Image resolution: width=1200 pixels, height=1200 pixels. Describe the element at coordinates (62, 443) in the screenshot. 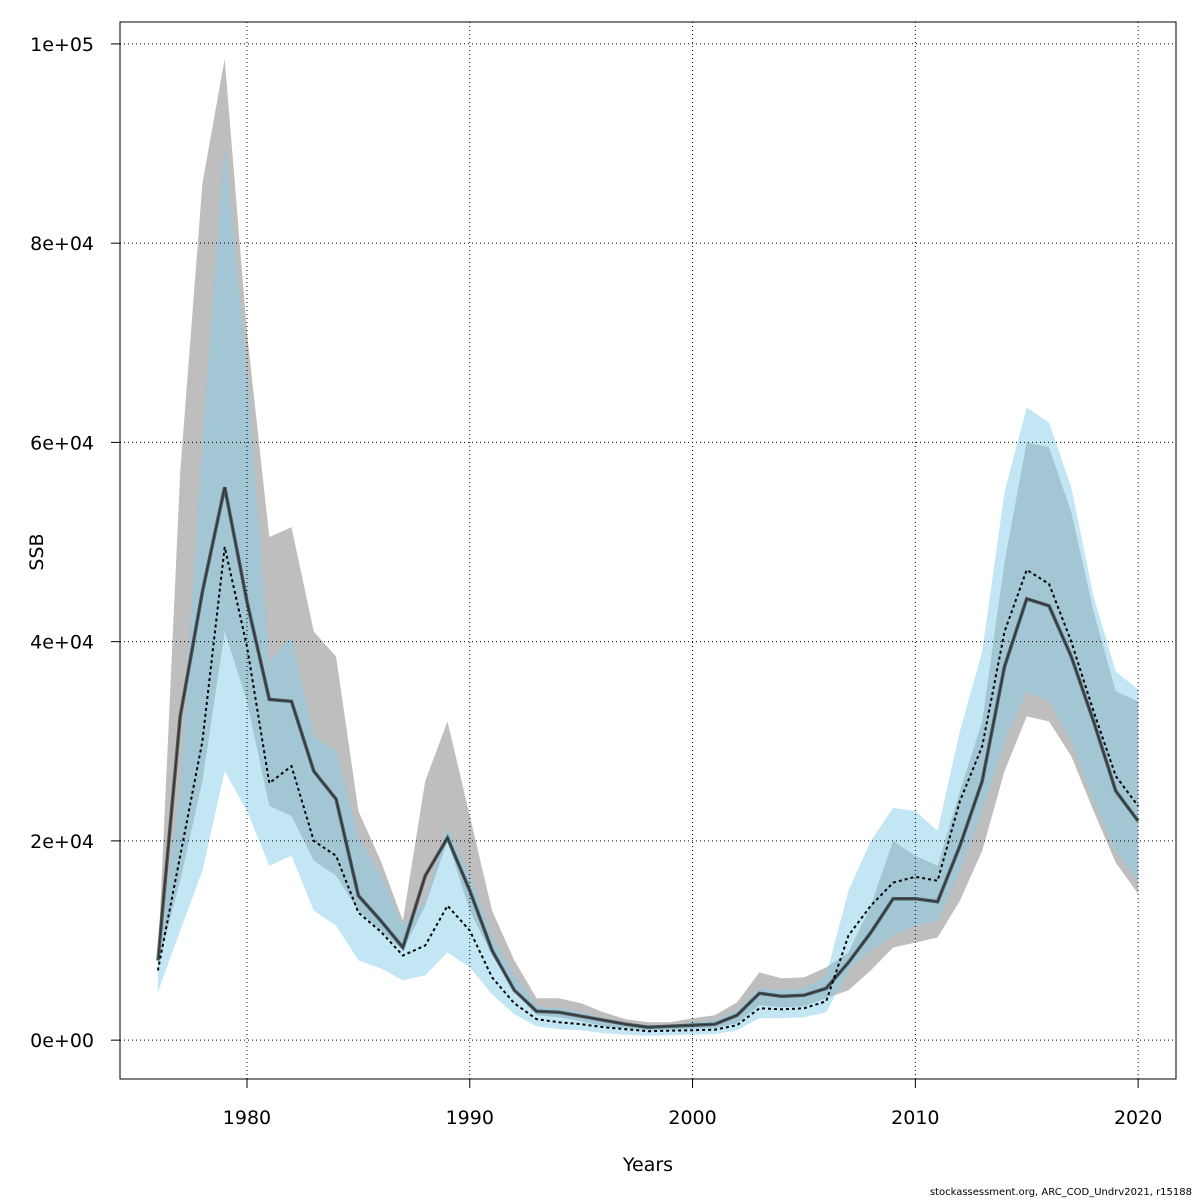

I see `y-tick-label: 6e+04` at that location.